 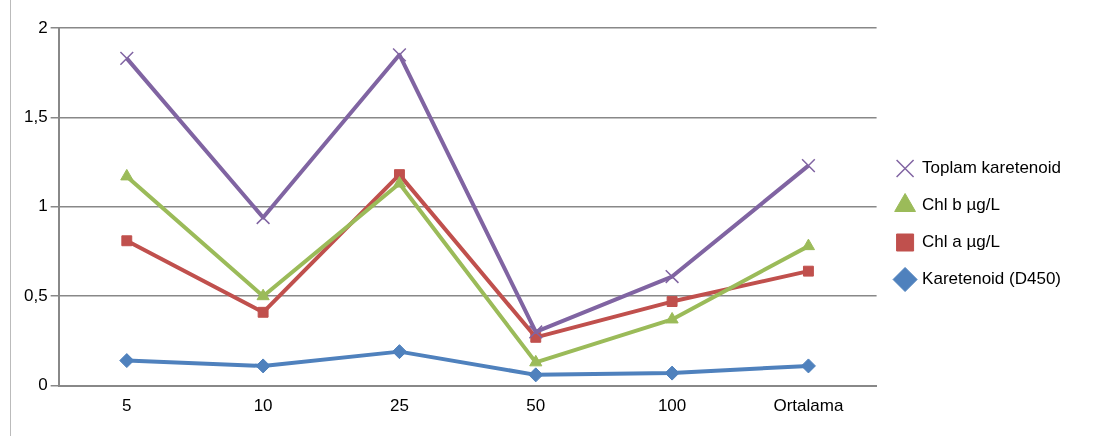 What do you see at coordinates (43, 27) in the screenshot?
I see `y-tick-label: 2` at bounding box center [43, 27].